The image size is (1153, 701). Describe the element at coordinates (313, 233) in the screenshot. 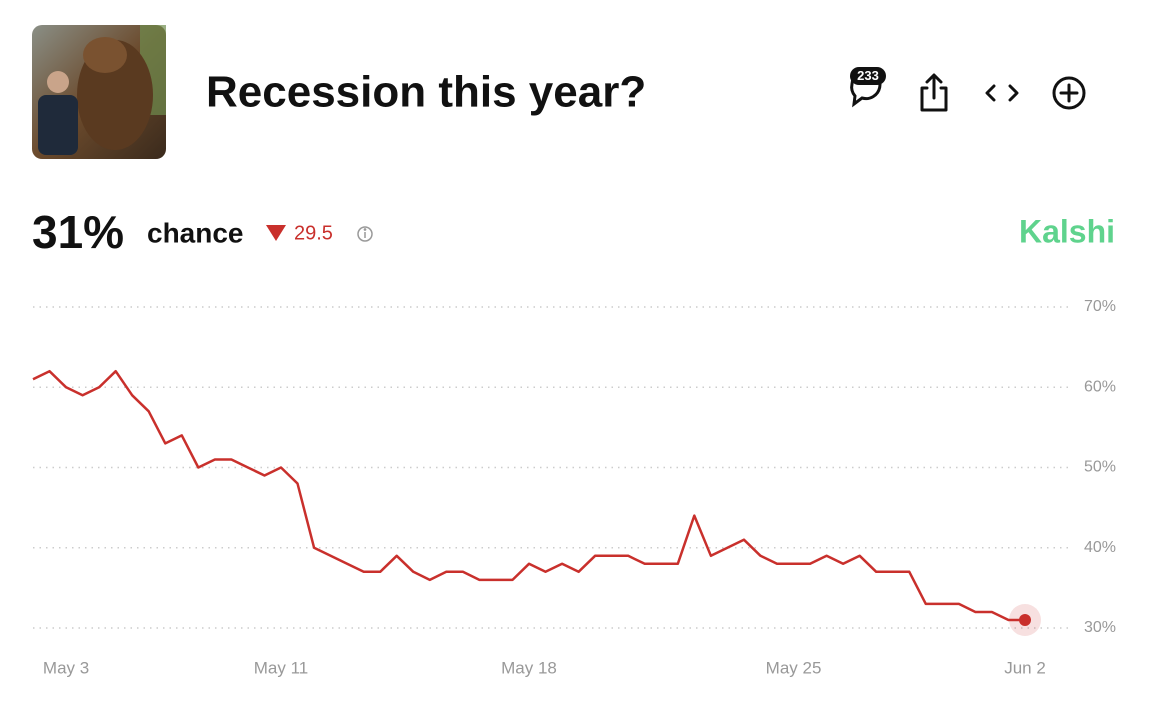

I see `change: 29.5` at that location.